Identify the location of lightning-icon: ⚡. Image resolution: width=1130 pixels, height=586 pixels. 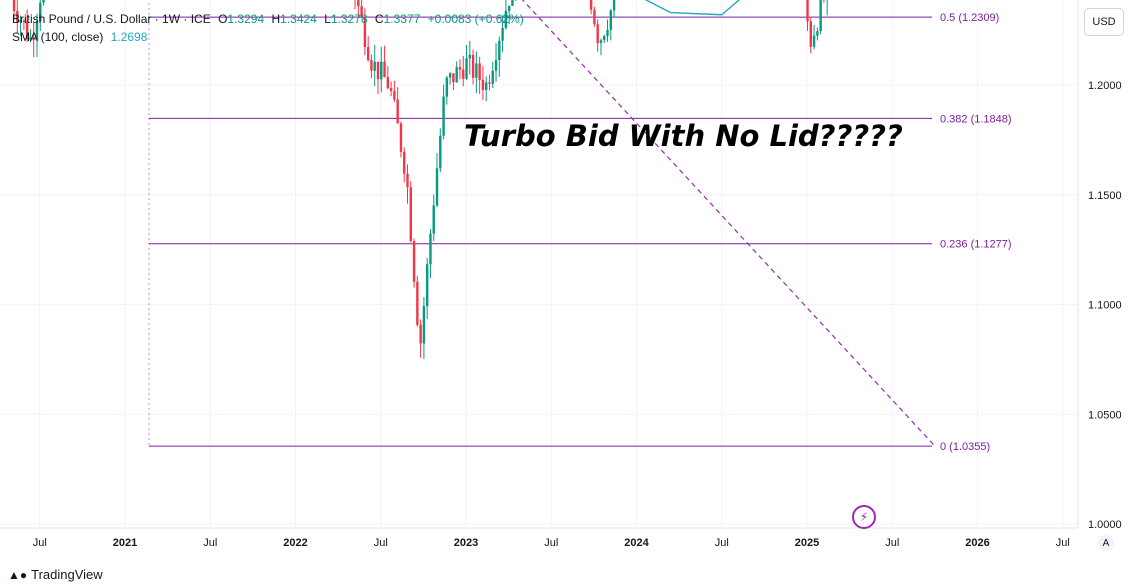
(864, 517).